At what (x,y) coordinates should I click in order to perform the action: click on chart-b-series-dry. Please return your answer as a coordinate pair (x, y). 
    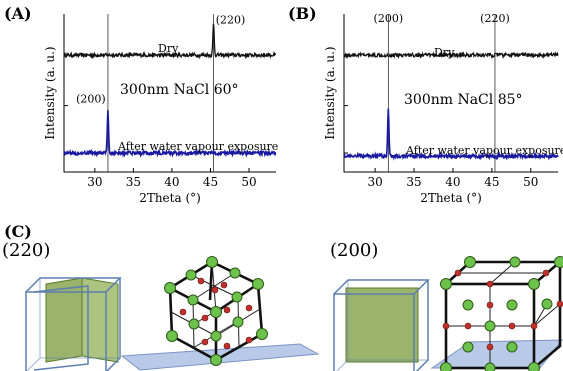
    Looking at the image, I should click on (451, 55).